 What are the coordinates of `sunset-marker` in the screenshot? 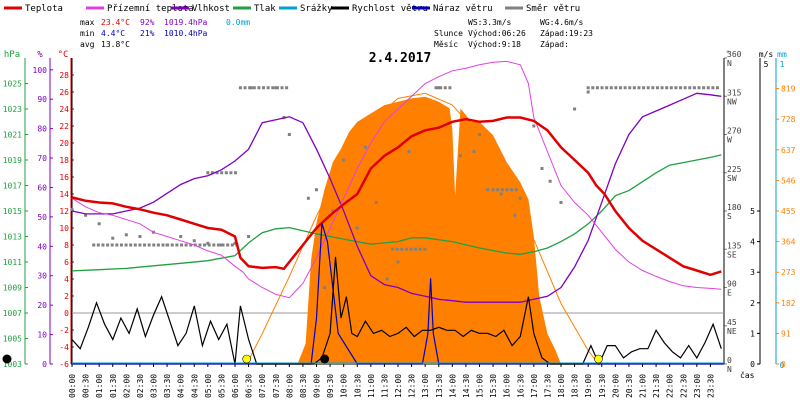 It's located at (598, 359).